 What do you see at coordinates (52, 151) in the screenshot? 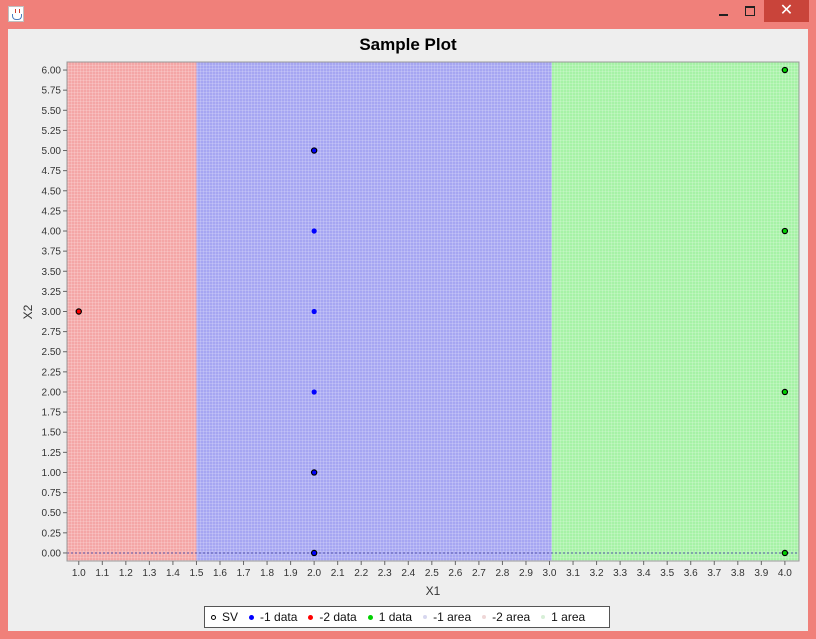
I see `y-tick-label: 5.00` at bounding box center [52, 151].